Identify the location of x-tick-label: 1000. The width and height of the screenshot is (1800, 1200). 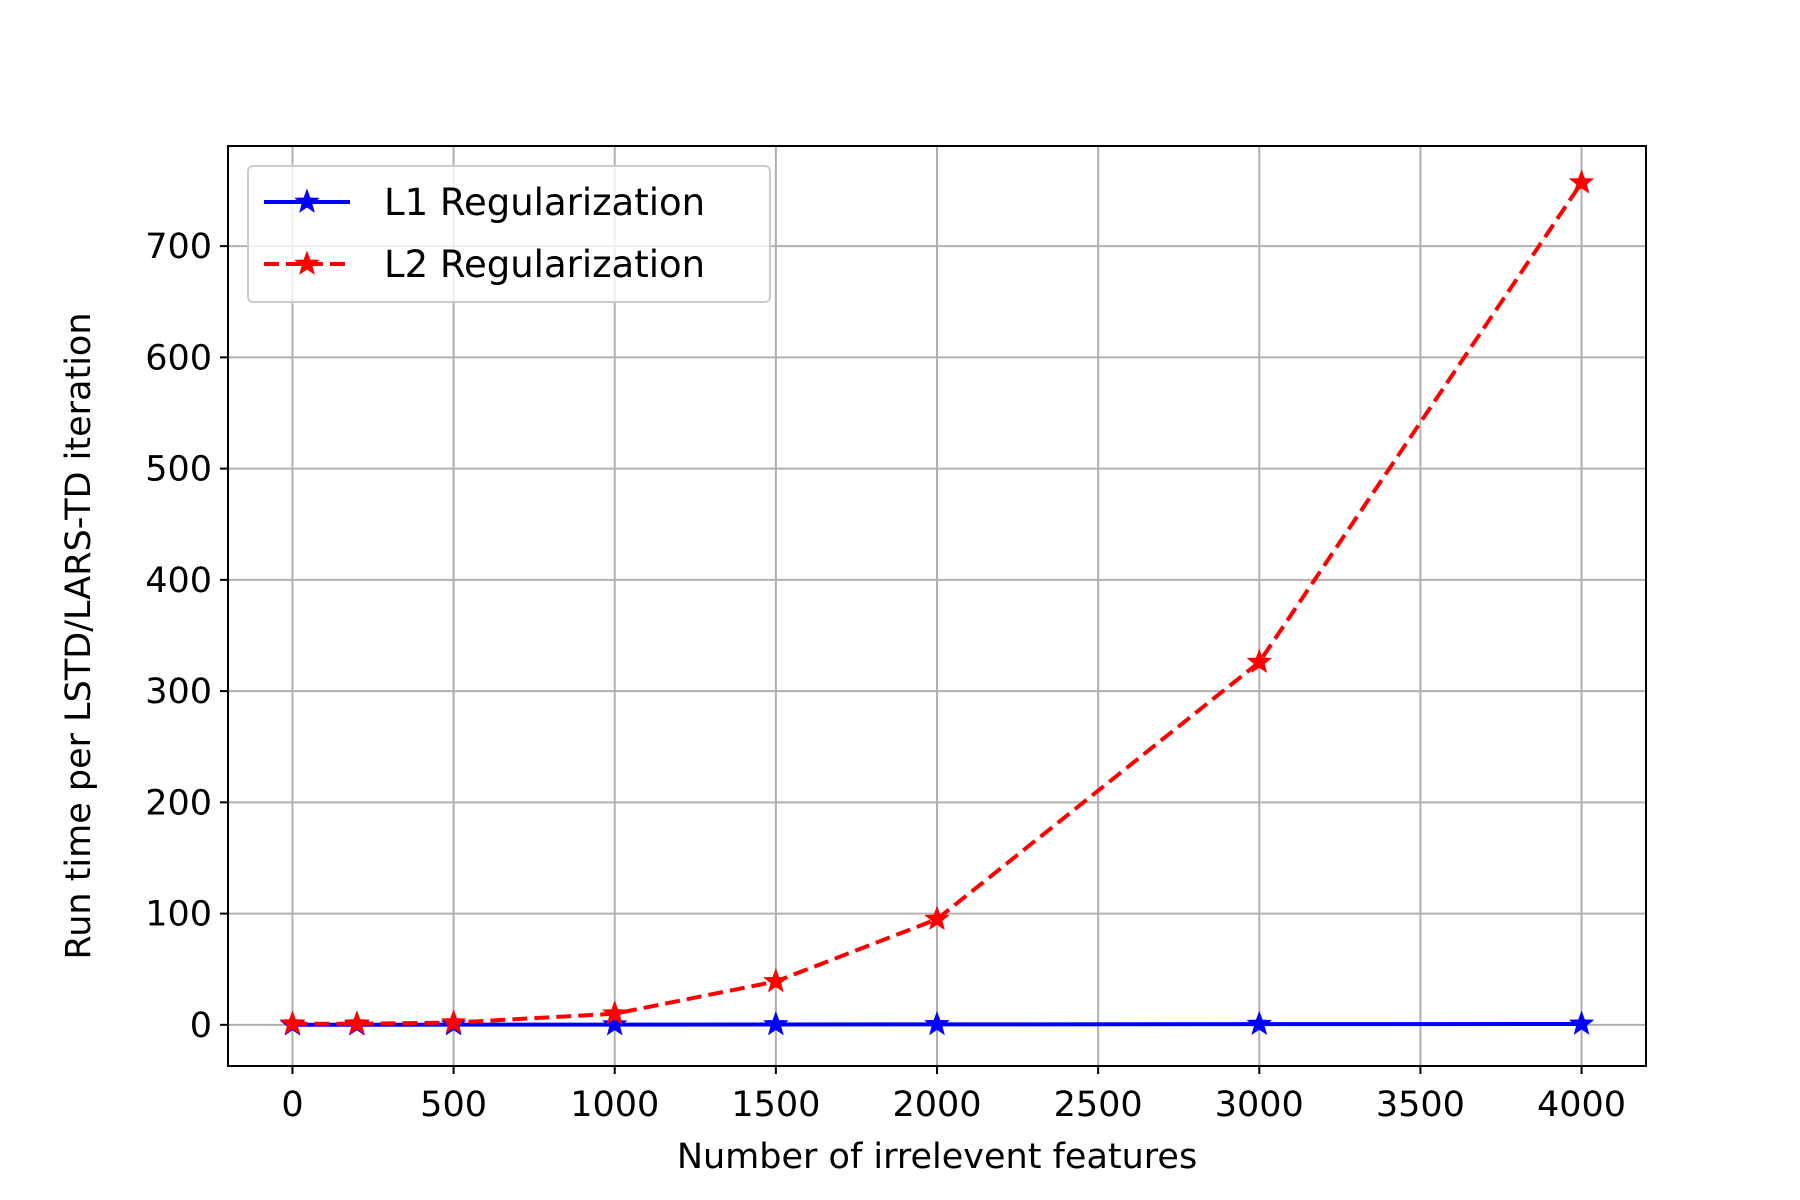
(614, 1105).